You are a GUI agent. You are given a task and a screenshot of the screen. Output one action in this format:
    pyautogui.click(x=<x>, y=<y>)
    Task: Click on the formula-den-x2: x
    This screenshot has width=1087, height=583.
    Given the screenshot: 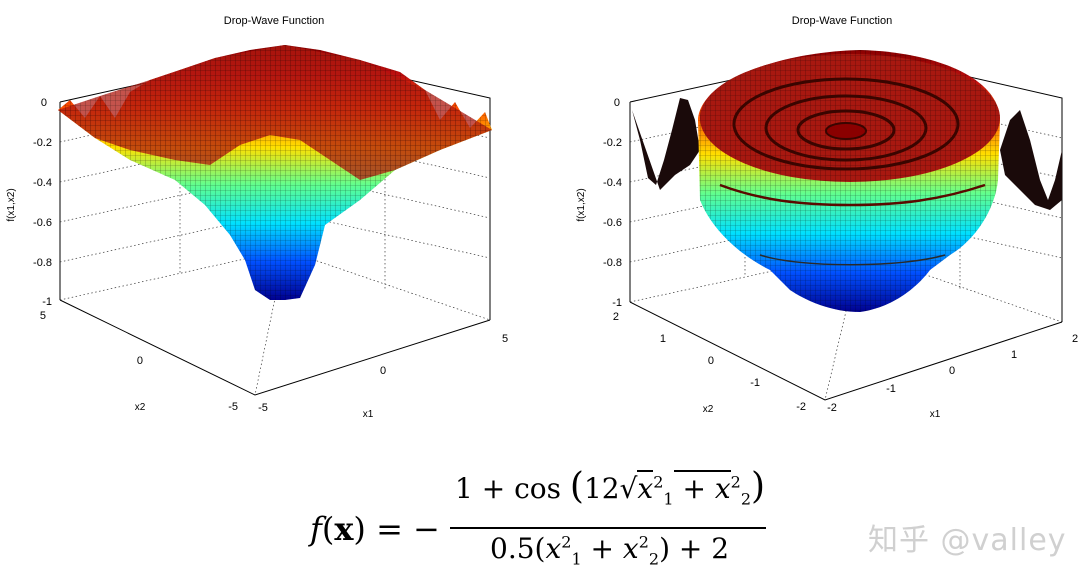 What is the action you would take?
    pyautogui.click(x=630, y=548)
    